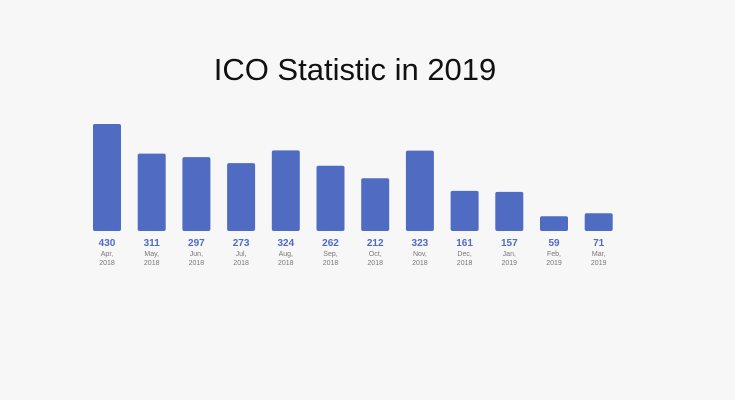 This screenshot has width=735, height=400. What do you see at coordinates (375, 263) in the screenshot?
I see `category-label-6-line-1: 2018` at bounding box center [375, 263].